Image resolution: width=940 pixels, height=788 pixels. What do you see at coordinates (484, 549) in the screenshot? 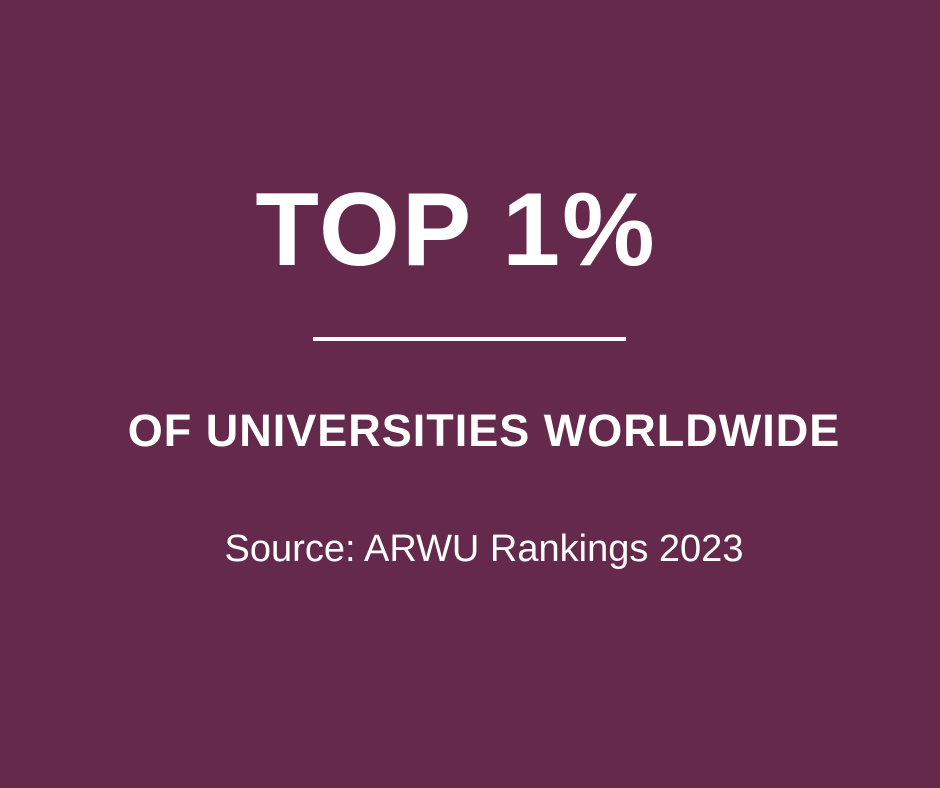
I see `source-text: Source: ARWU Rankings 2023` at bounding box center [484, 549].